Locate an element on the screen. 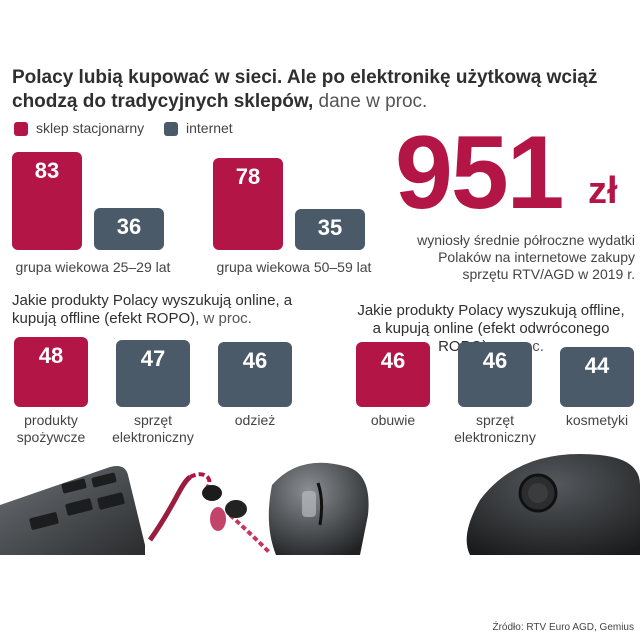  keyboard-image is located at coordinates (72, 510).